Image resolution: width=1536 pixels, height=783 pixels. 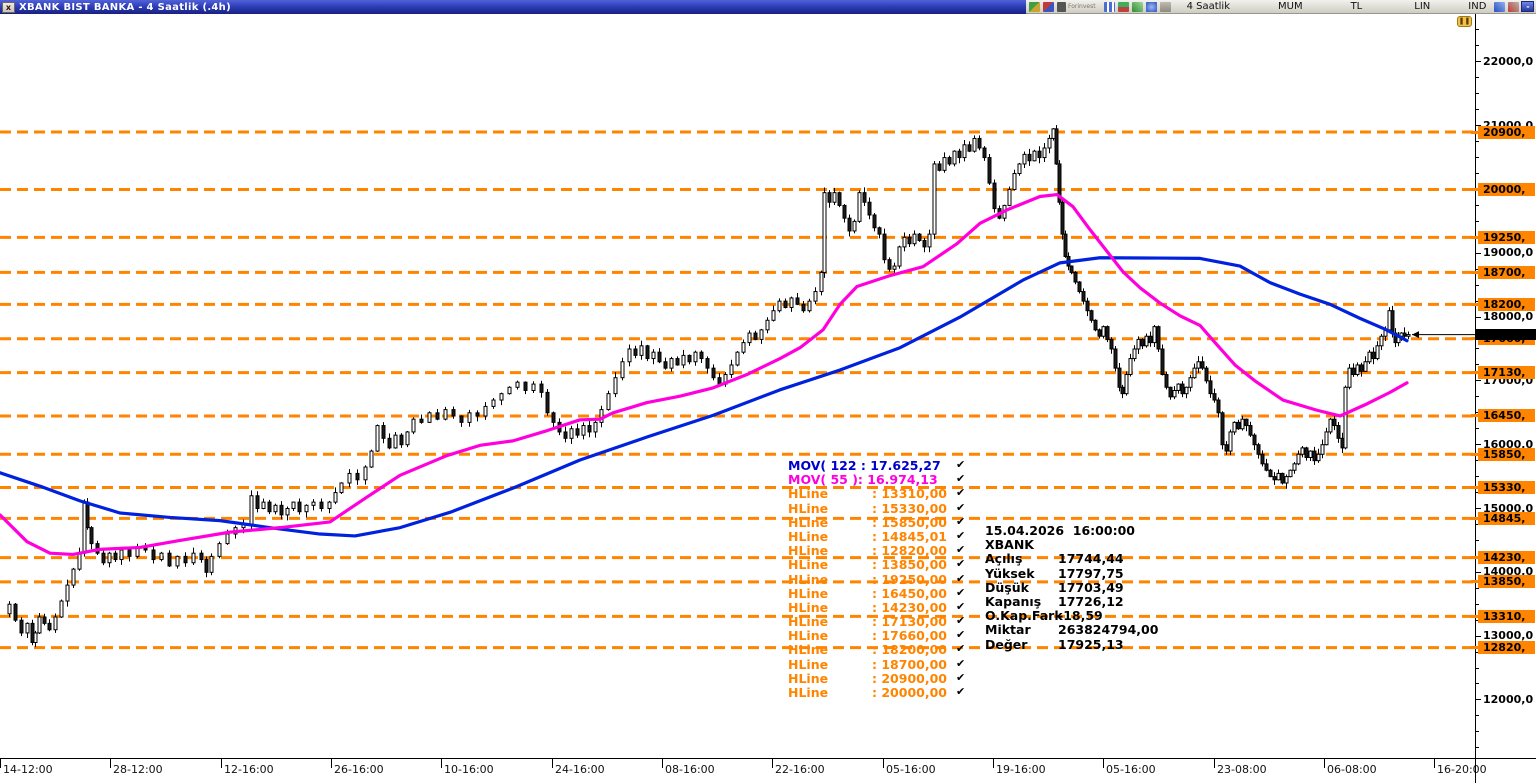 What do you see at coordinates (877, 536) in the screenshot?
I see `legend-hline-row-3: HLine: 14845,01 ✔` at bounding box center [877, 536].